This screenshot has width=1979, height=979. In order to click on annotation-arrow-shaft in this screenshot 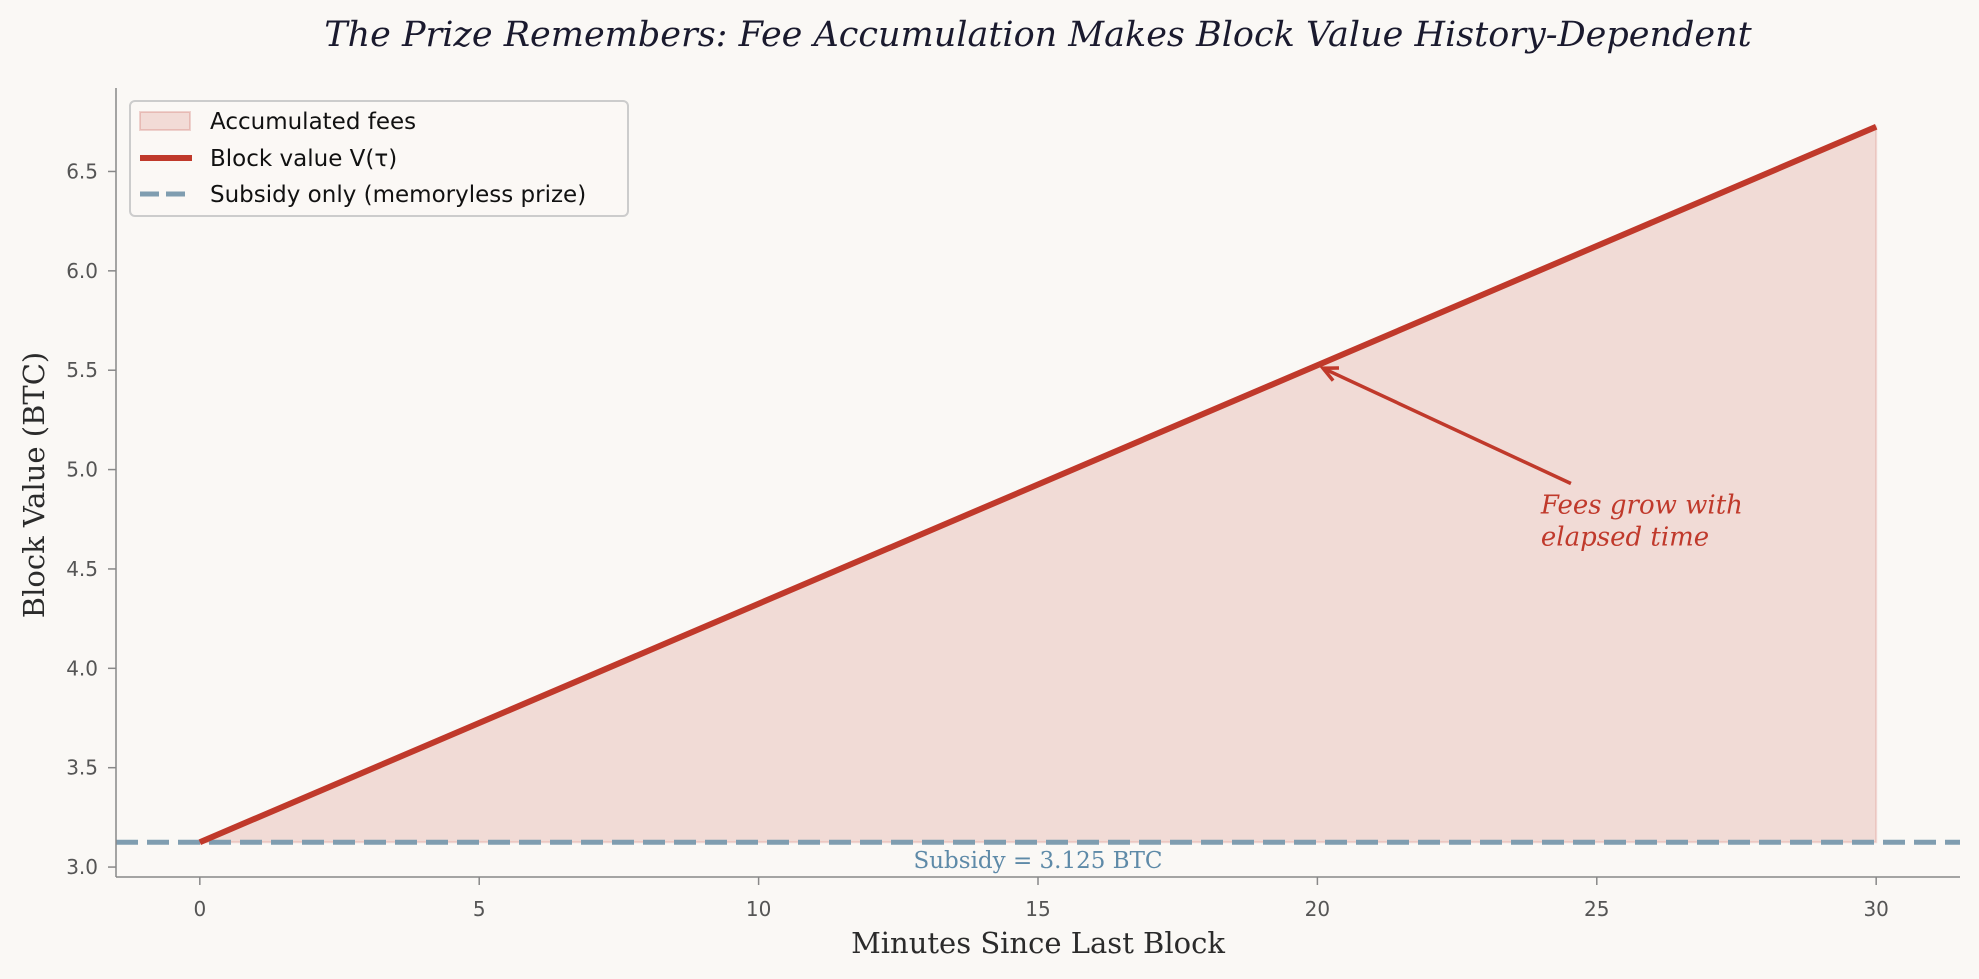, I will do `click(1447, 426)`.